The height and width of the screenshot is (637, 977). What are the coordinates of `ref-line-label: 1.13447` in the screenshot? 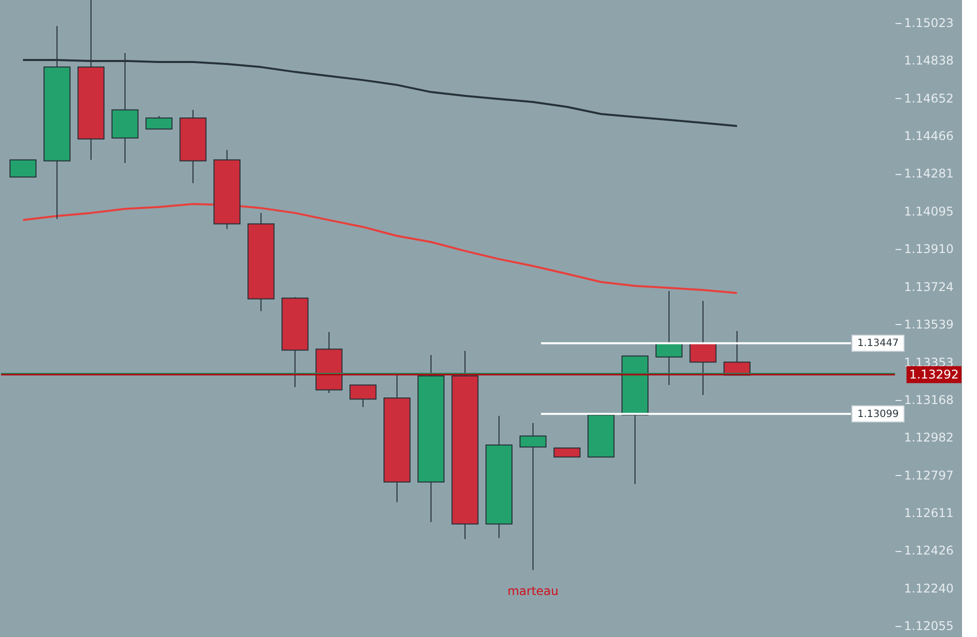 It's located at (878, 344).